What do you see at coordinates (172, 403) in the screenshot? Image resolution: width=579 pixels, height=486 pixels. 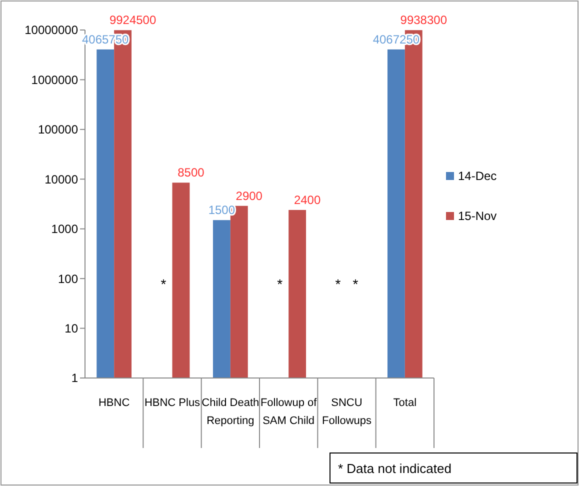 I see `x-tick-label: HBNC Plus` at bounding box center [172, 403].